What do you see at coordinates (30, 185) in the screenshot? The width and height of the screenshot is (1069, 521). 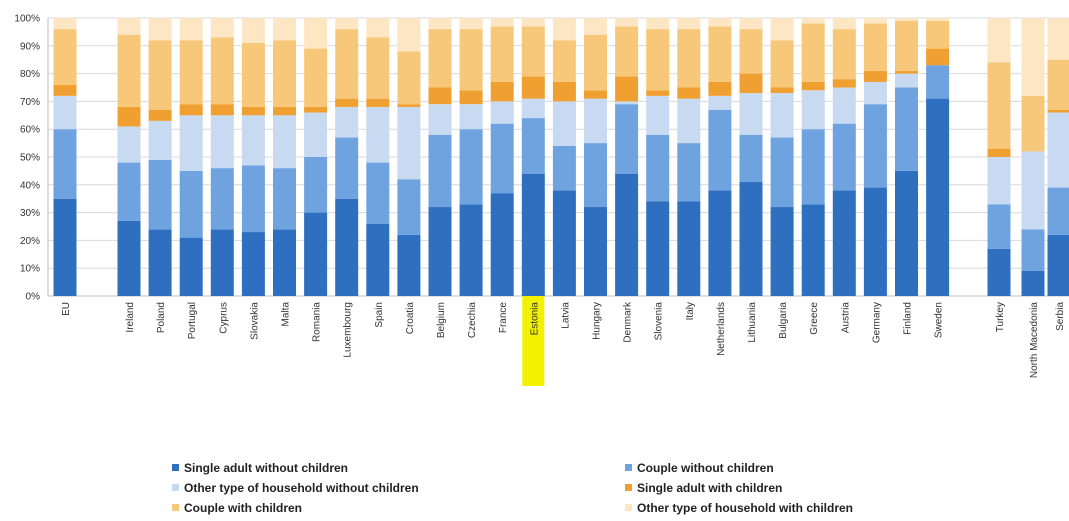 I see `y-tick-label: 40%` at bounding box center [30, 185].